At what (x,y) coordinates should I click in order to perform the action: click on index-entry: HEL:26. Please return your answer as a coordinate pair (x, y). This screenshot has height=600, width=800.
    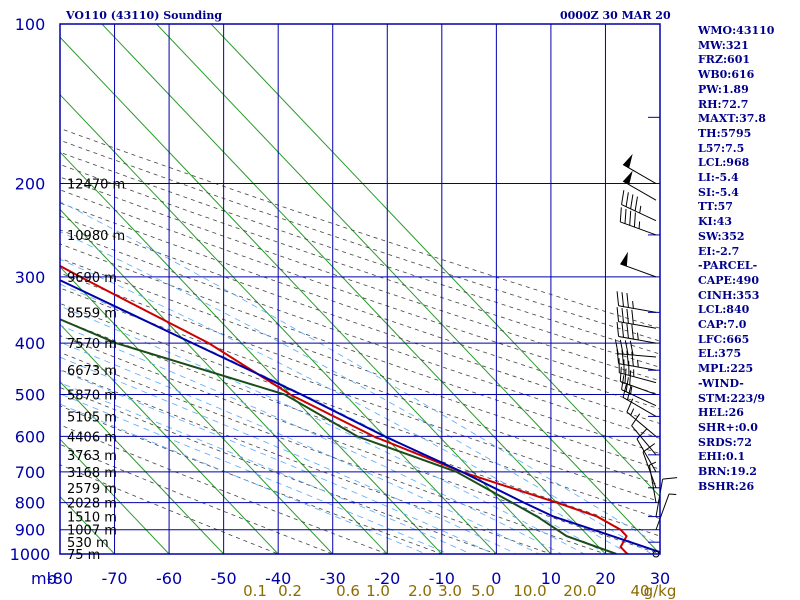
    Looking at the image, I should click on (721, 413).